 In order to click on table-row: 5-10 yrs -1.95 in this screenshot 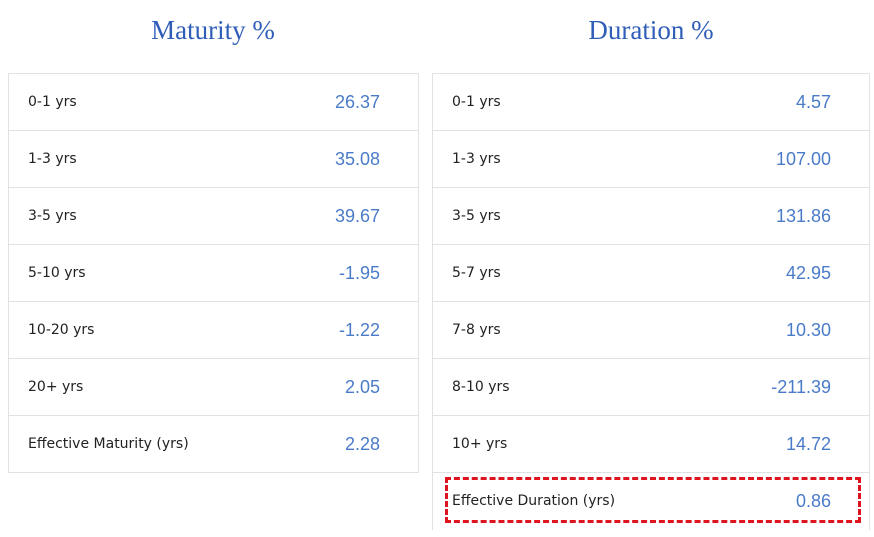, I will do `click(213, 273)`.